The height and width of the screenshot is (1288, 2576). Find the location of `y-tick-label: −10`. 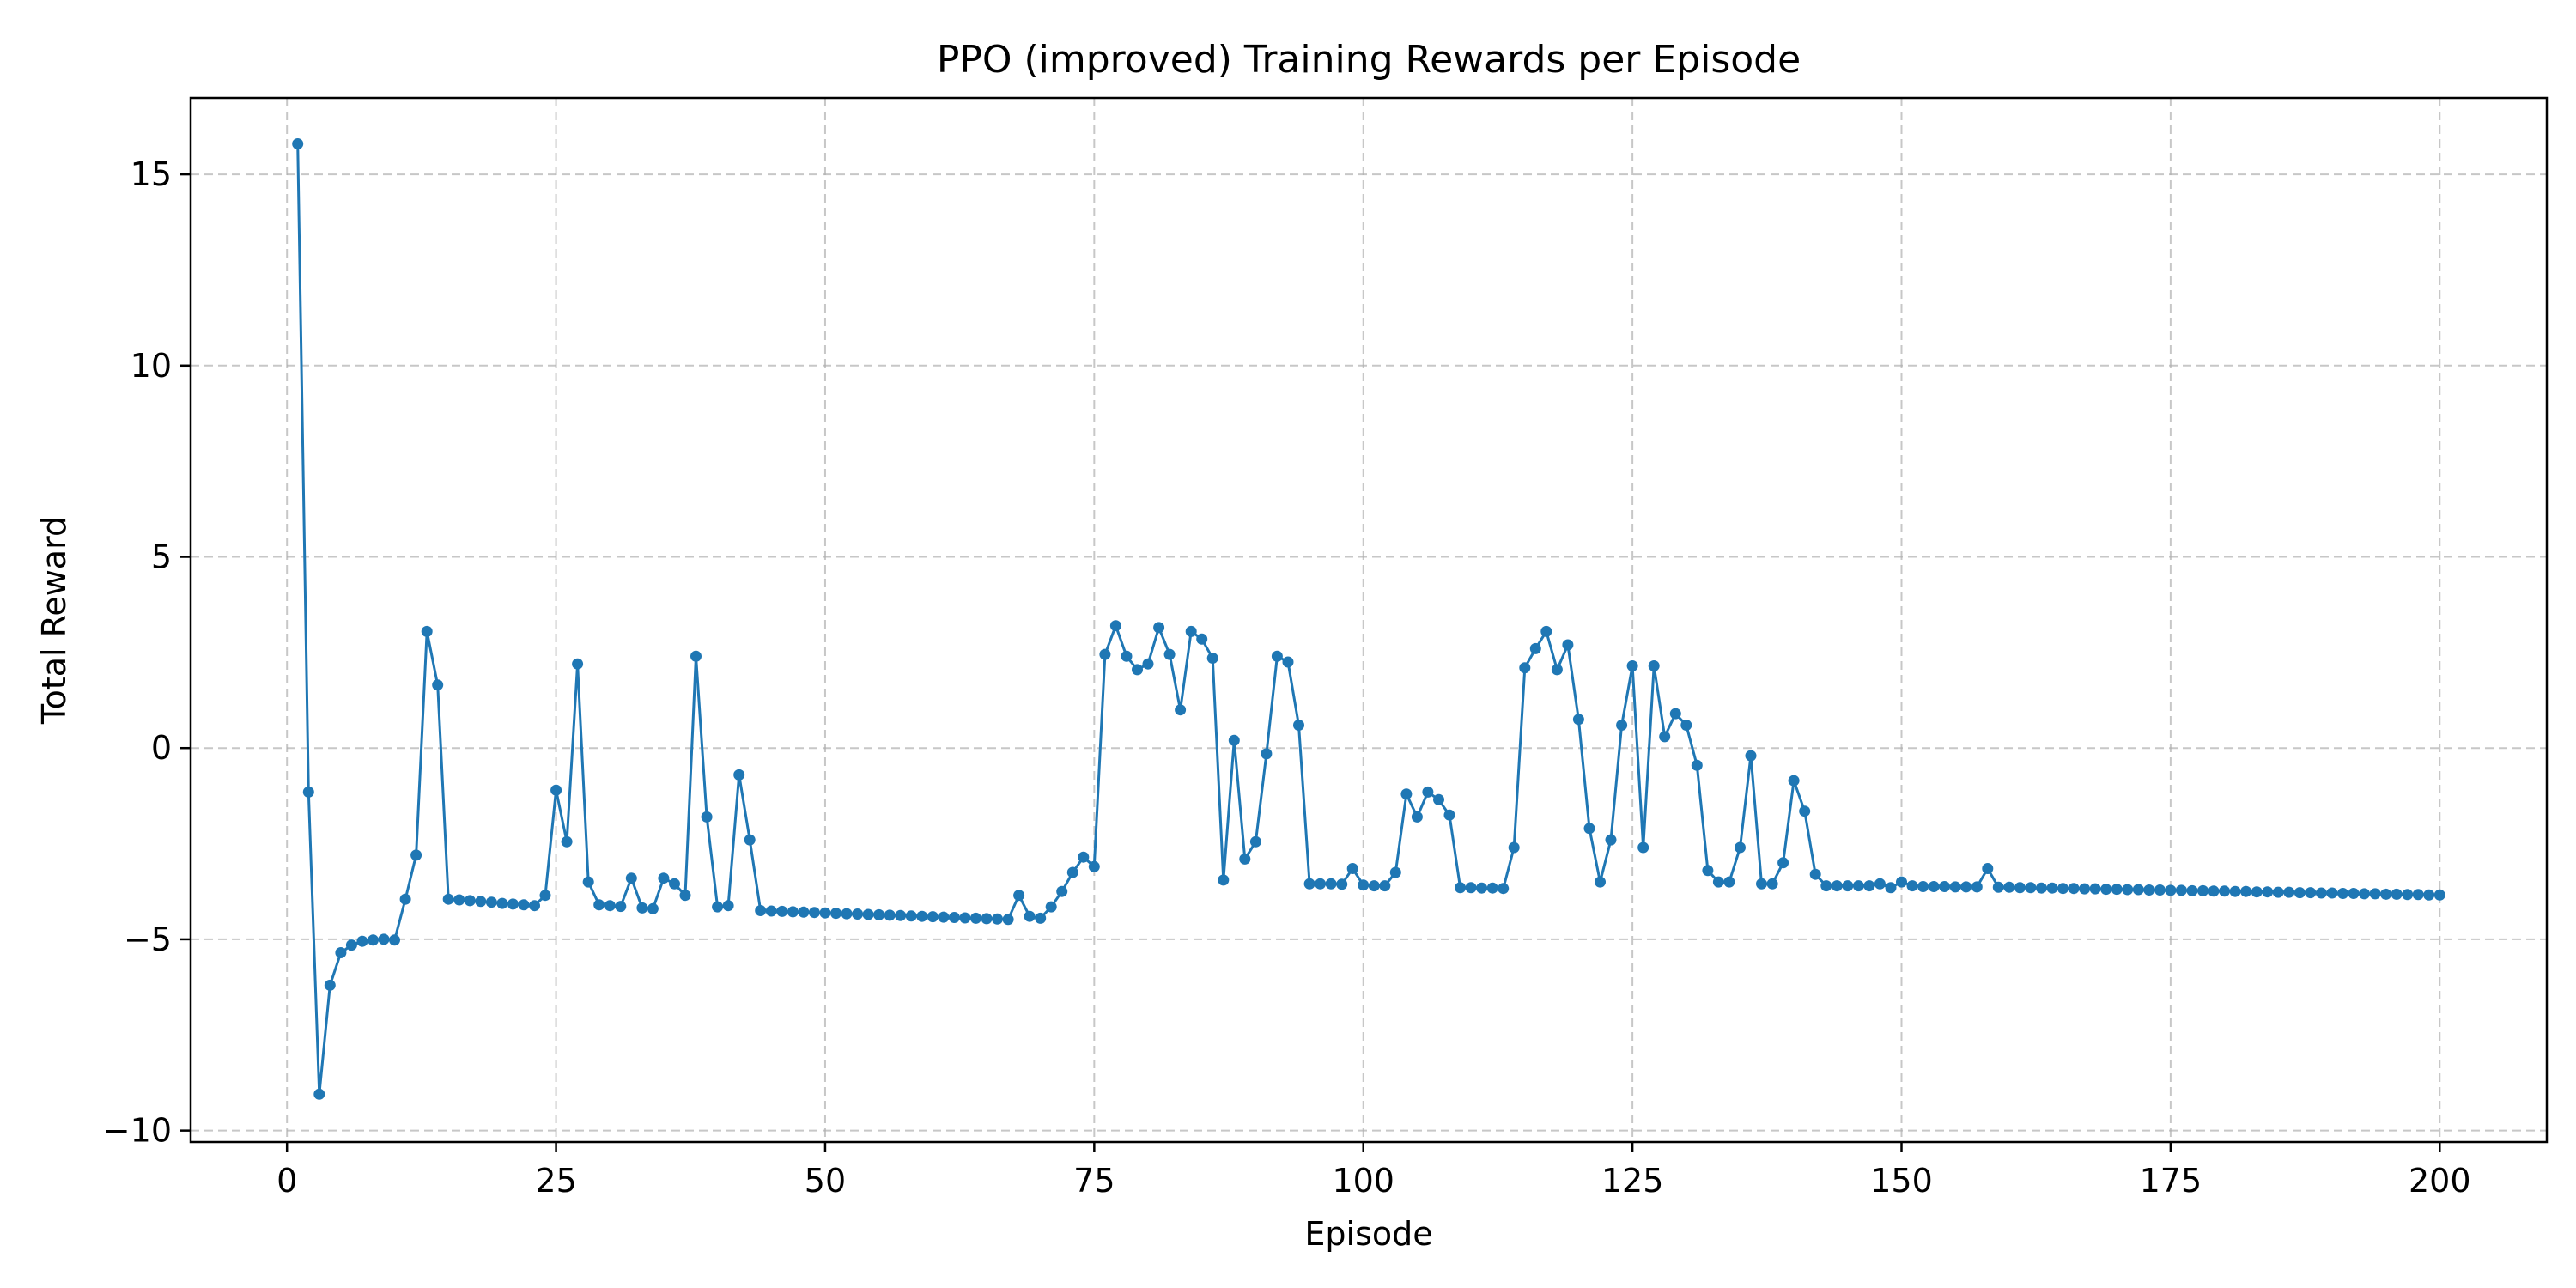

y-tick-label: −10 is located at coordinates (137, 1131).